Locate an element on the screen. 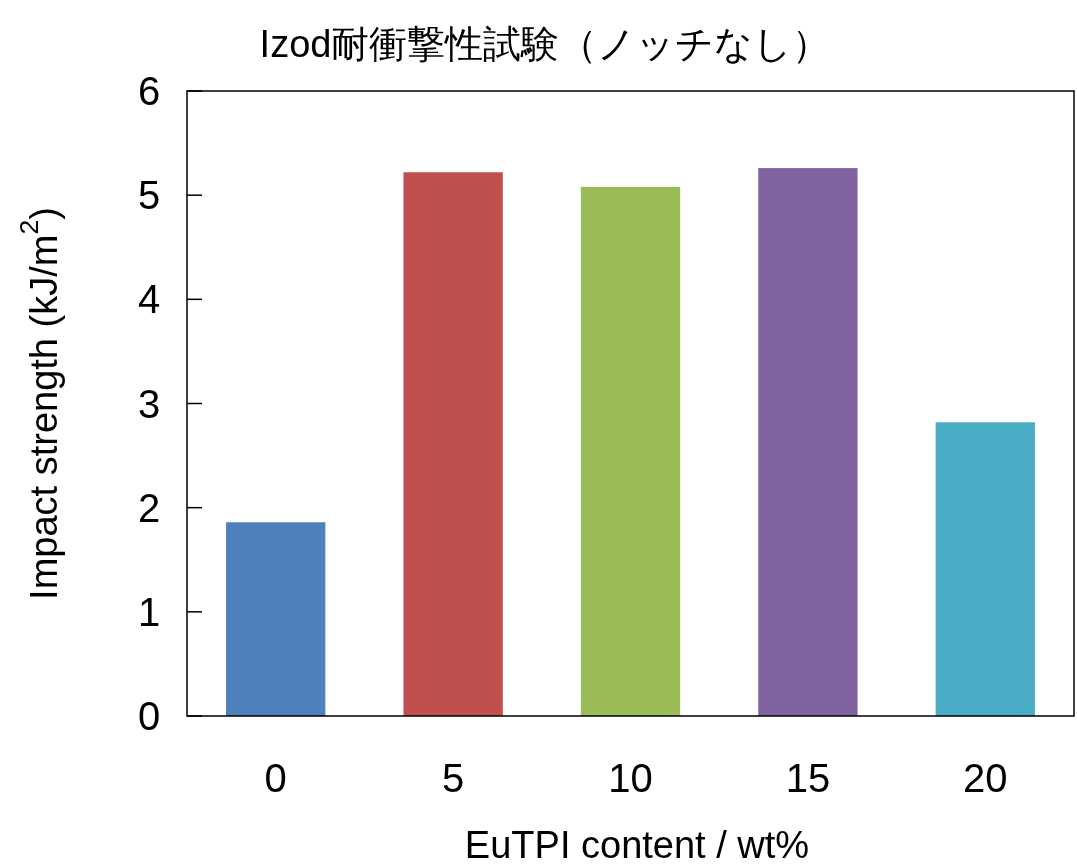 The width and height of the screenshot is (1077, 867). y-tick-label: 0 is located at coordinates (149, 716).